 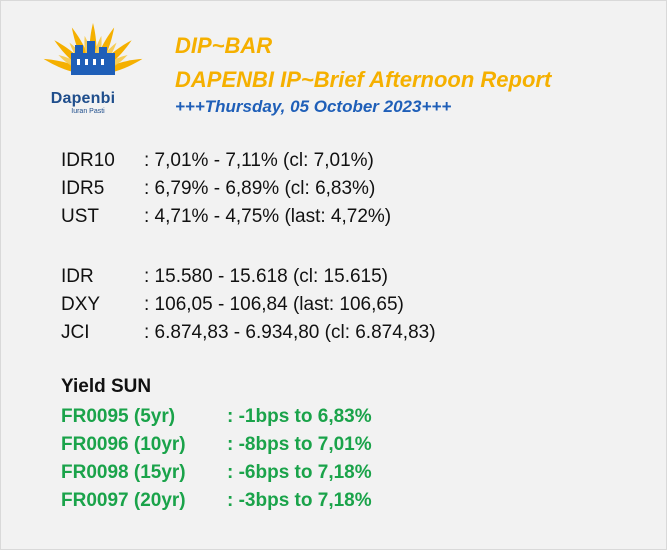 I want to click on market-value: : 106,05 - 106,84 (last: 106,65), so click(x=274, y=304).